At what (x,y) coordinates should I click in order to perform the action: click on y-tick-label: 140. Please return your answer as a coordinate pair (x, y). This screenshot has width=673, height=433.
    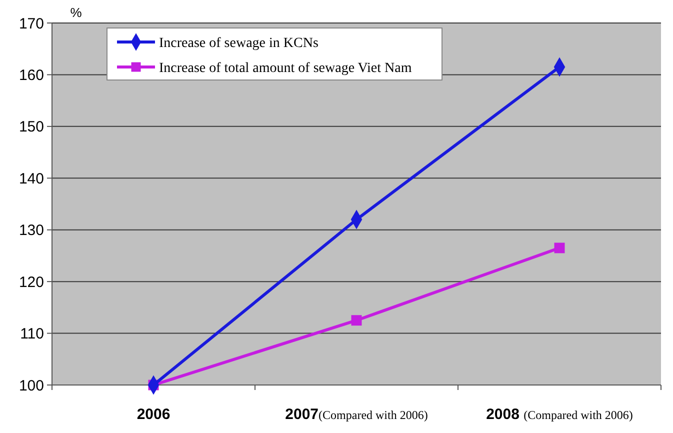
    Looking at the image, I should click on (31, 179).